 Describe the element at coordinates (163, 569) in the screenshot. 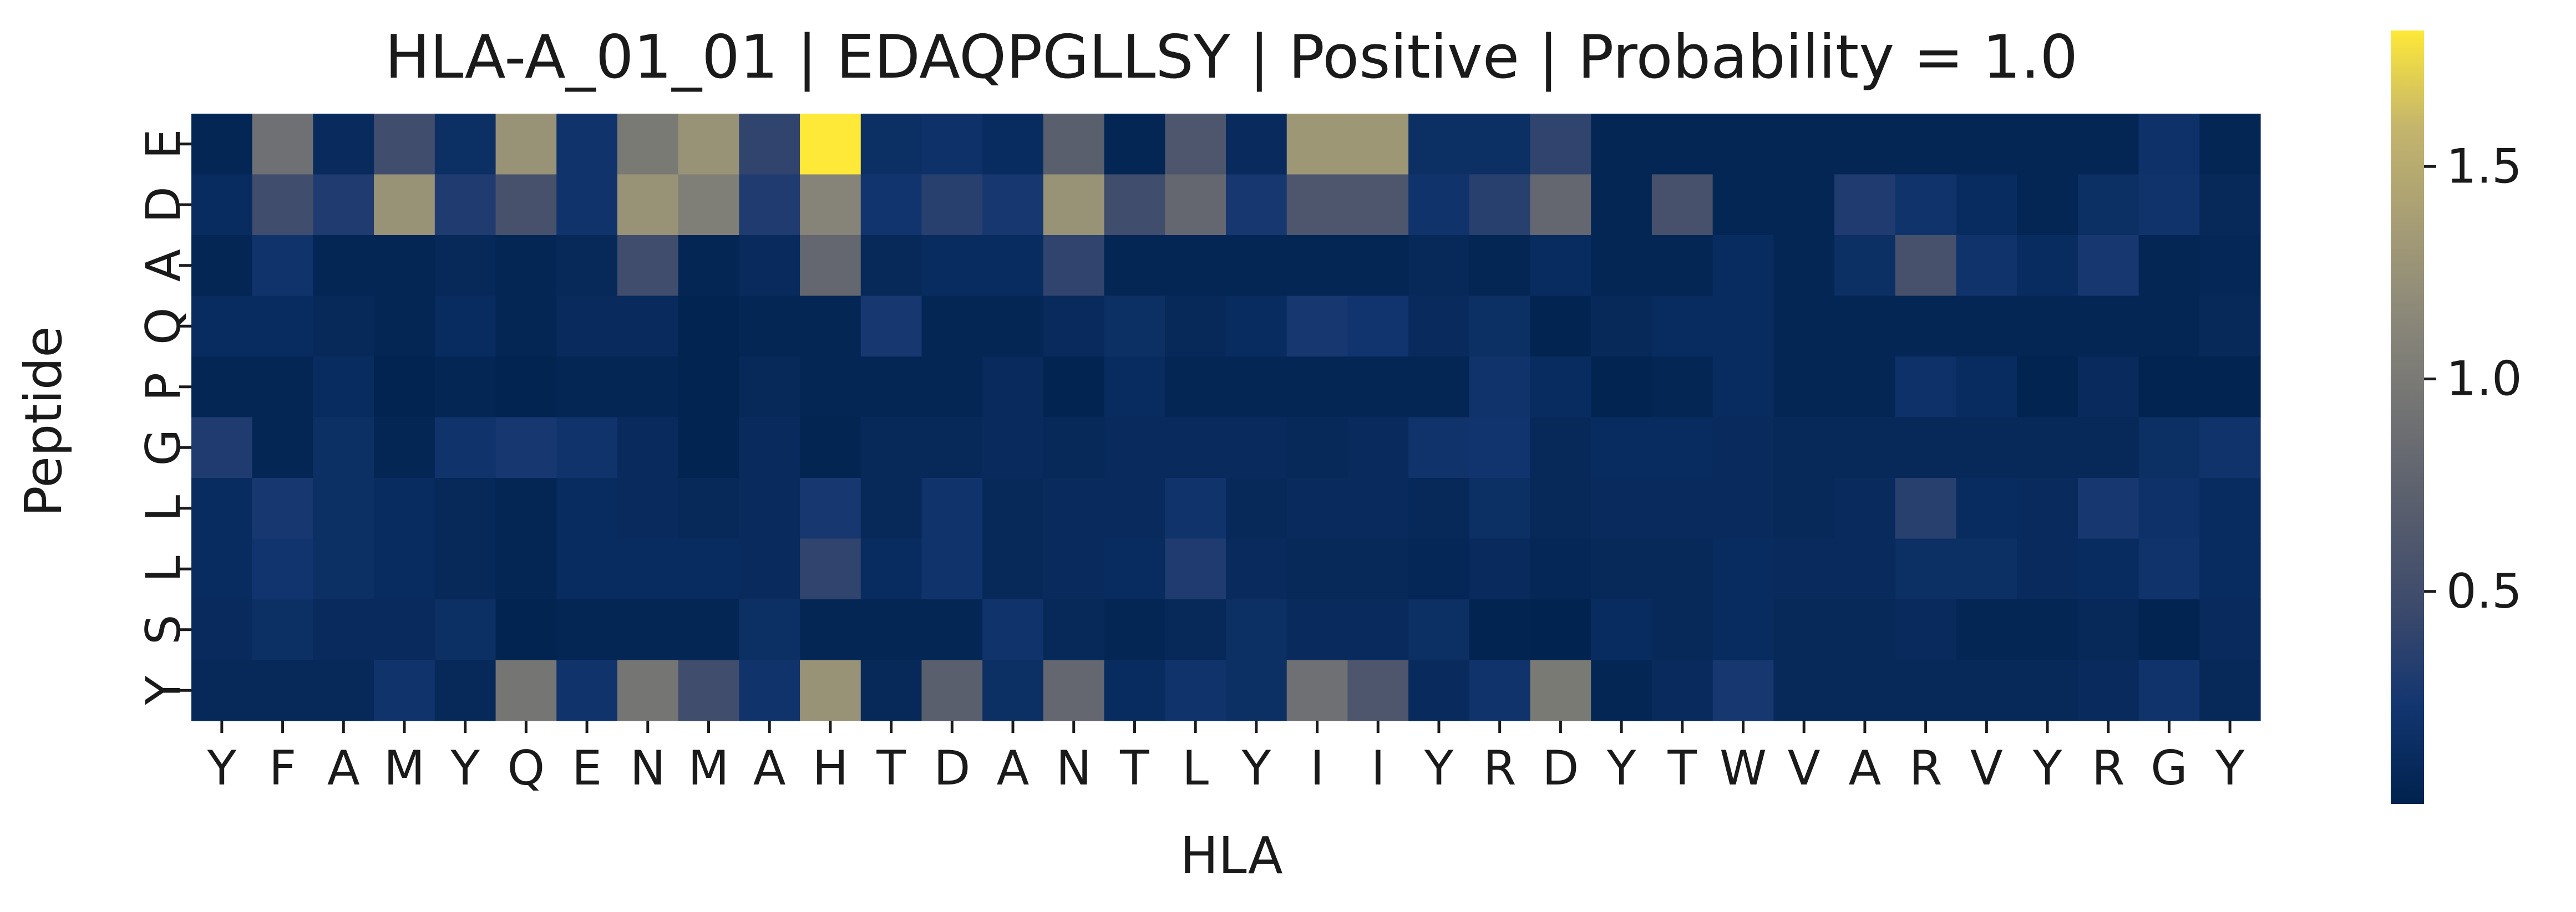

I see `y-tick-label: L` at that location.